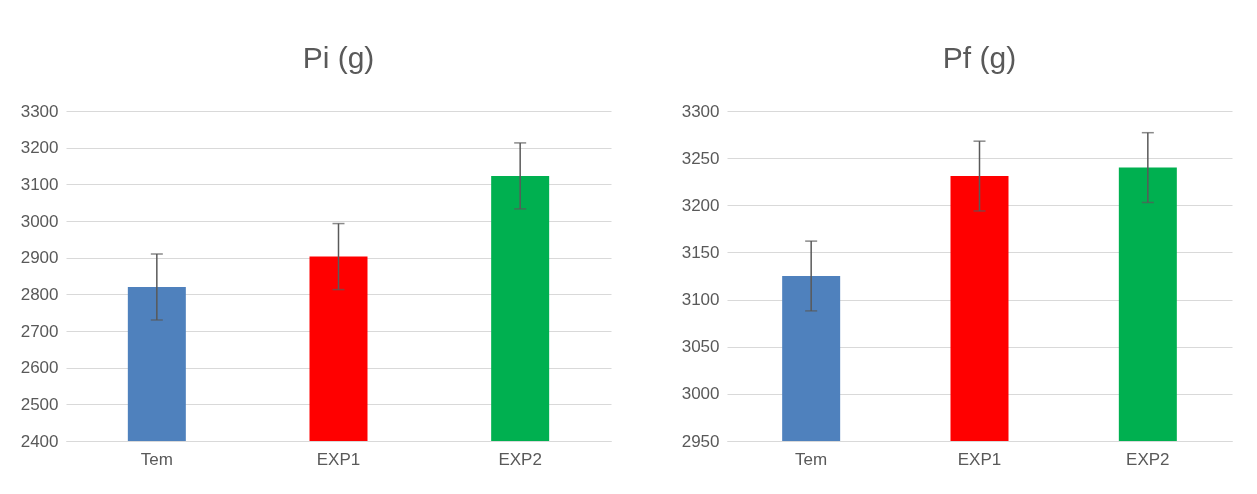 The width and height of the screenshot is (1257, 494). Describe the element at coordinates (979, 57) in the screenshot. I see `chart-title: Pf (g)` at that location.